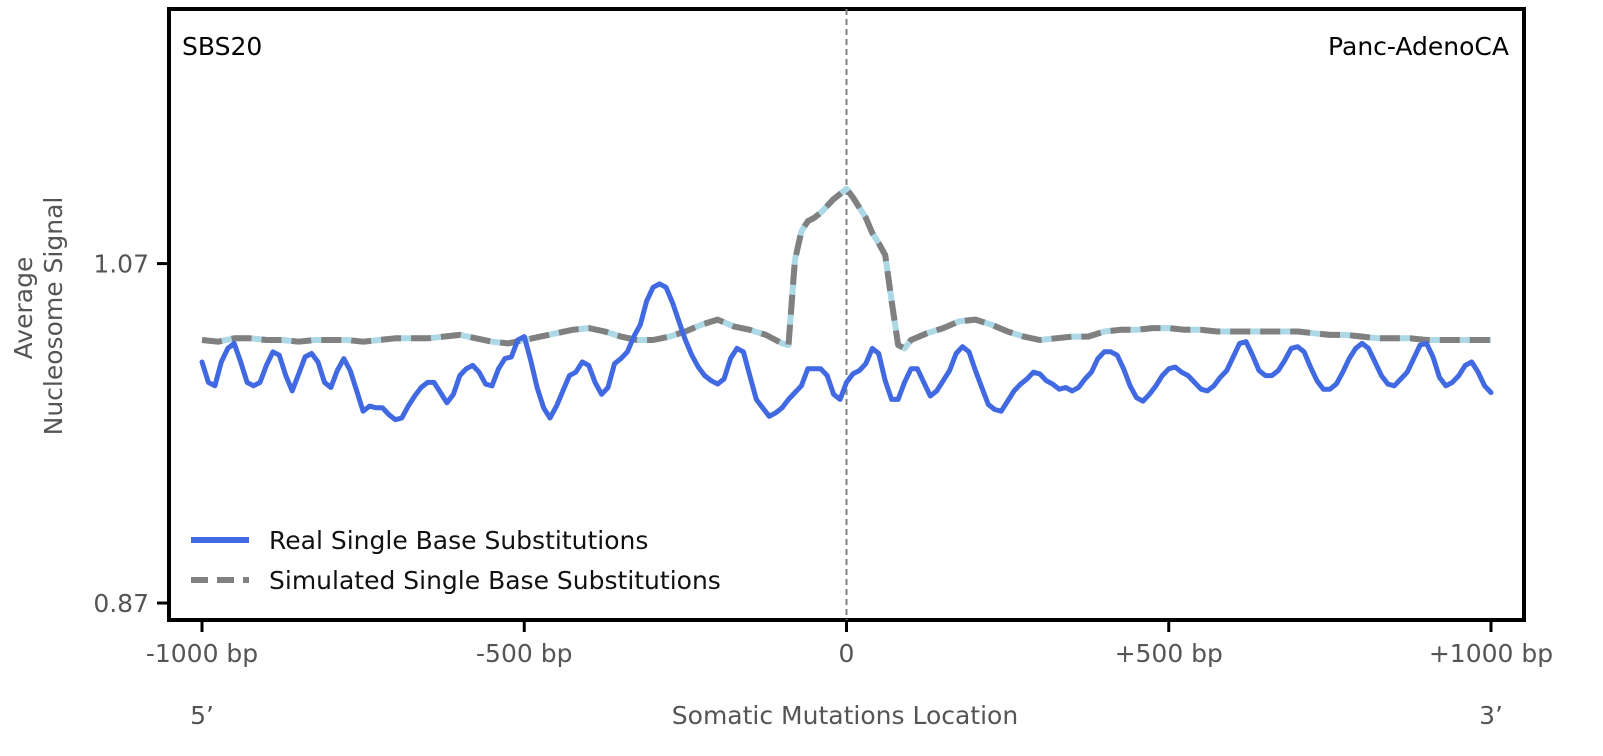 Image resolution: width=1603 pixels, height=756 pixels. What do you see at coordinates (23, 308) in the screenshot?
I see `y-axis-title-line1: Average` at bounding box center [23, 308].